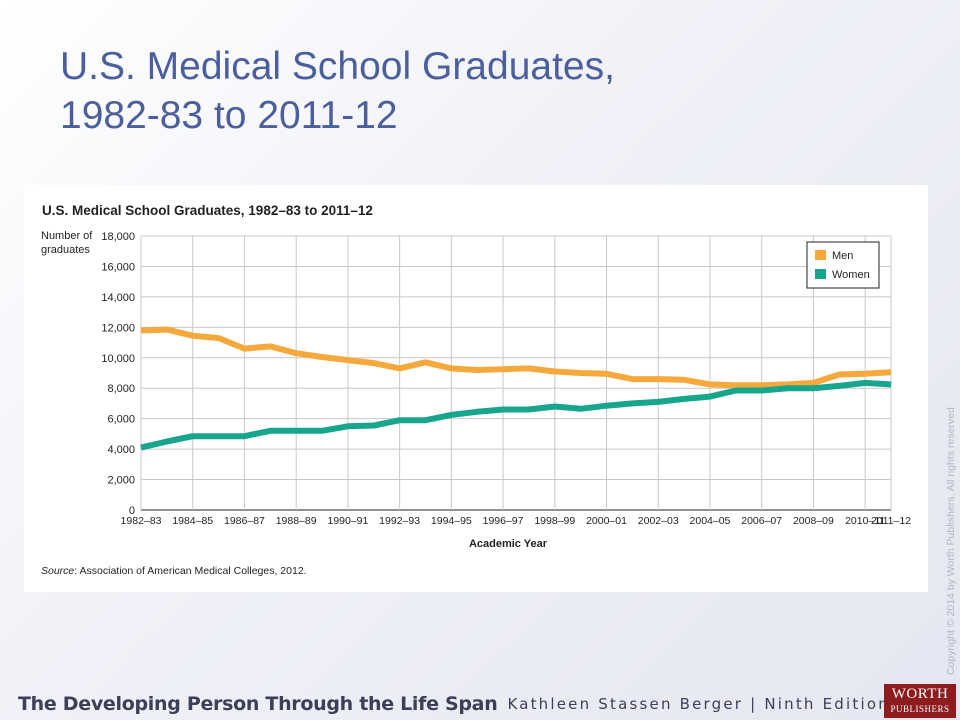 This screenshot has width=960, height=720. I want to click on legend-swatch-men, so click(820, 255).